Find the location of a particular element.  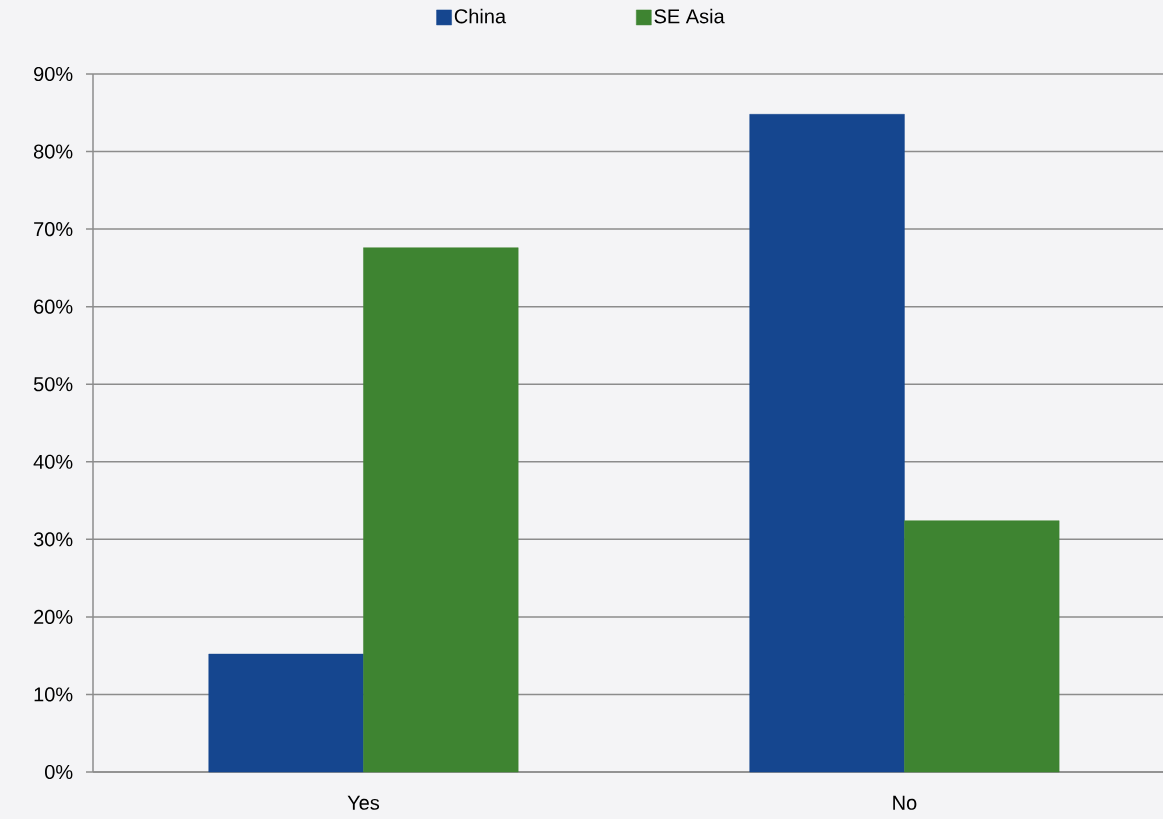

y-tick-label: 40% is located at coordinates (53, 461).